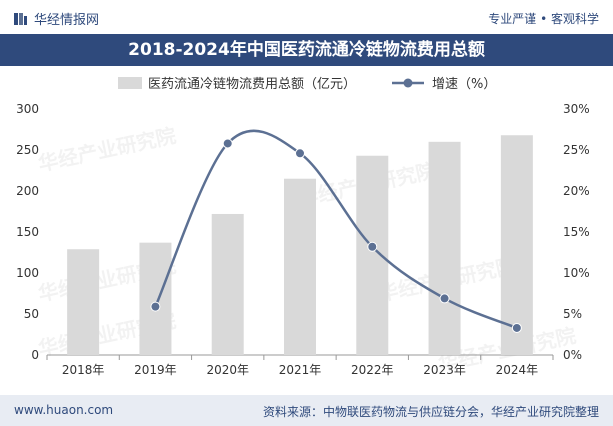  Describe the element at coordinates (155, 370) in the screenshot. I see `x-tick-label: 2019年` at that location.